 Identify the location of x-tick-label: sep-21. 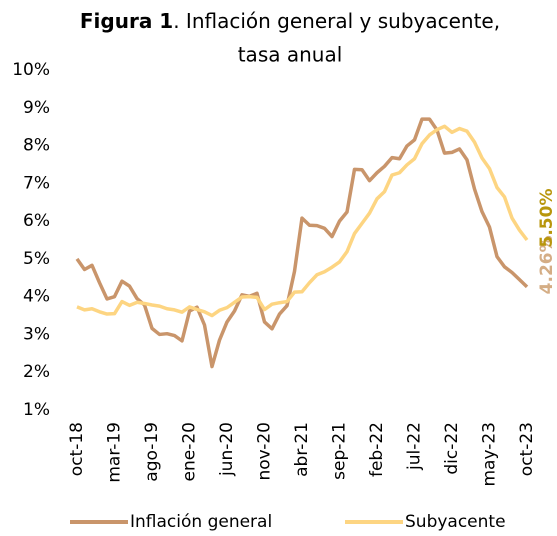
(340, 451).